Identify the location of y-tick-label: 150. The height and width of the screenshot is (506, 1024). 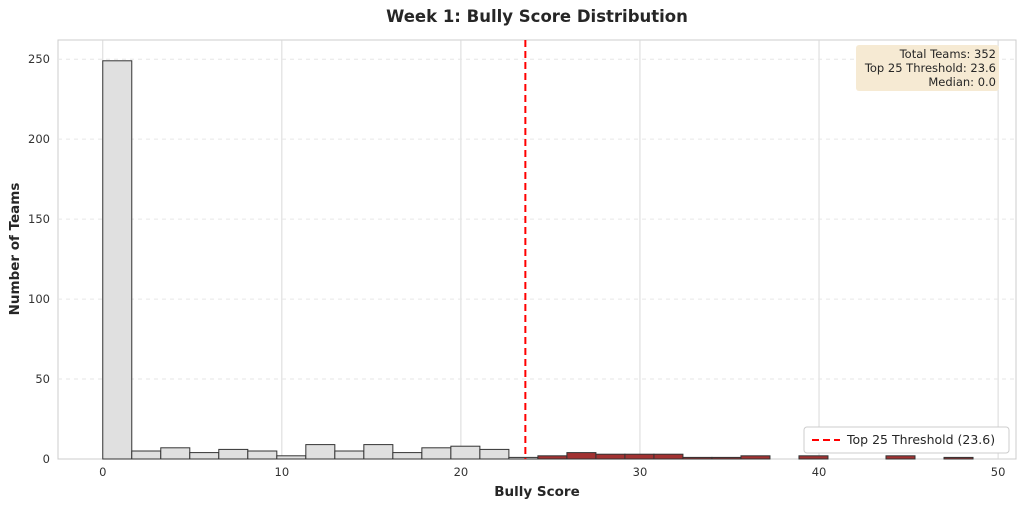
(39, 219).